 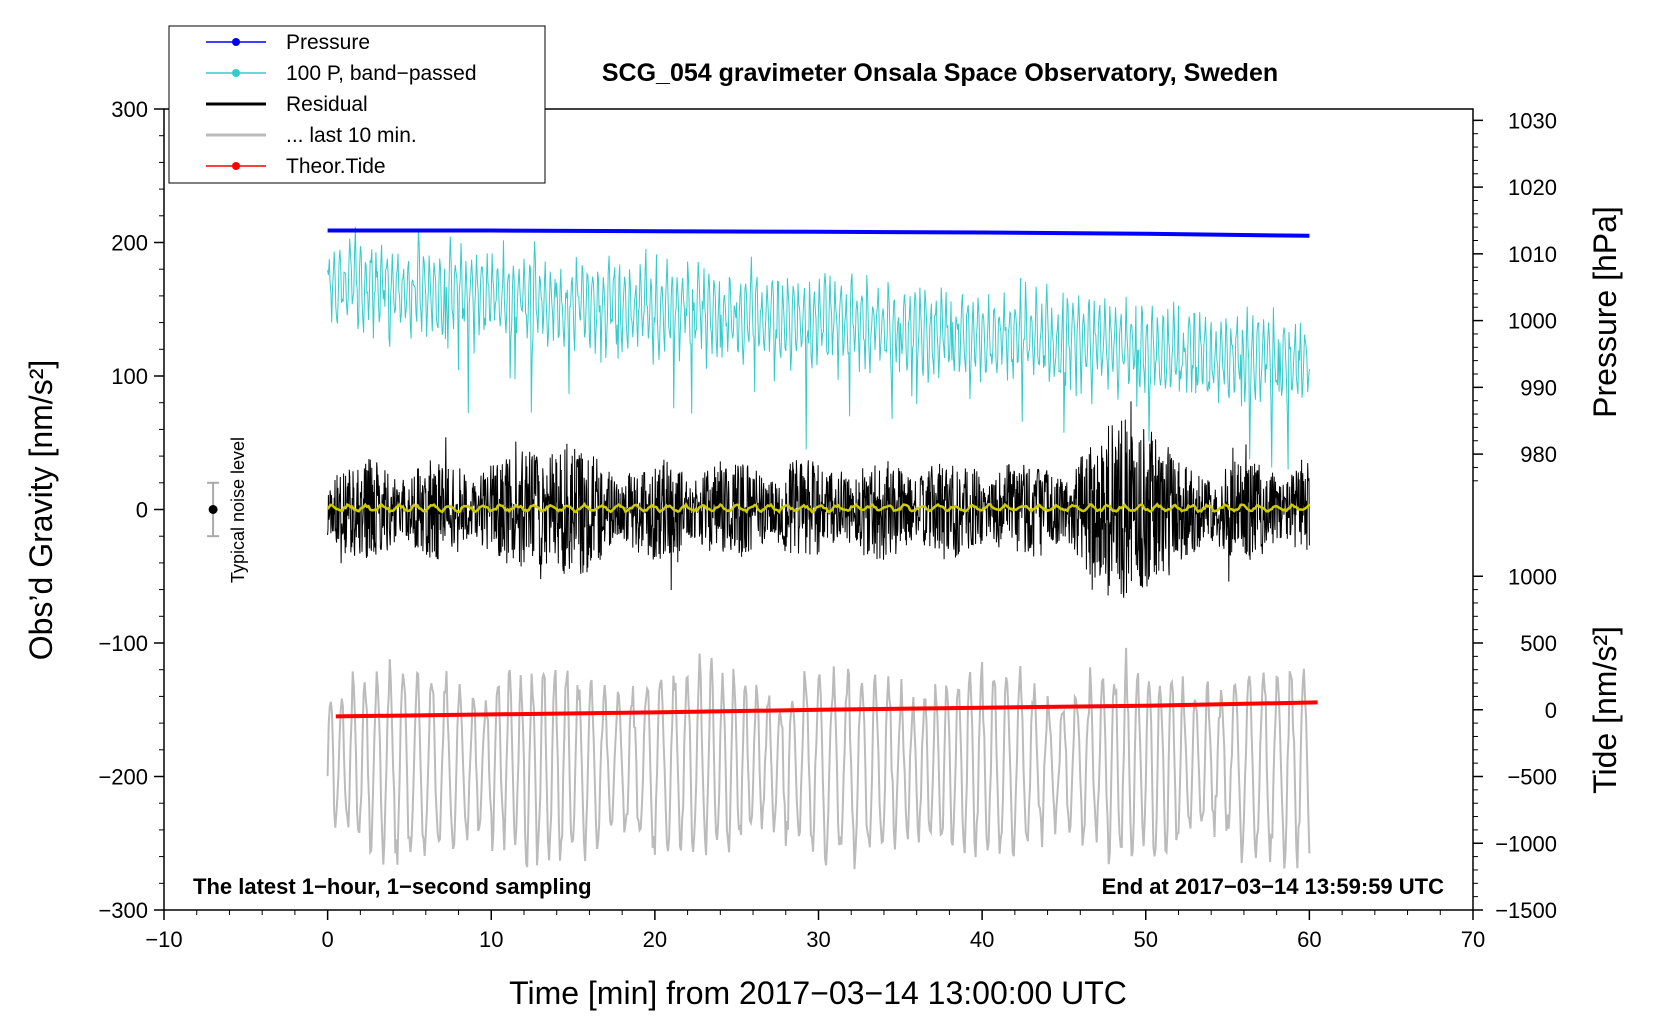 What do you see at coordinates (328, 939) in the screenshot?
I see `x-tick-label: 0` at bounding box center [328, 939].